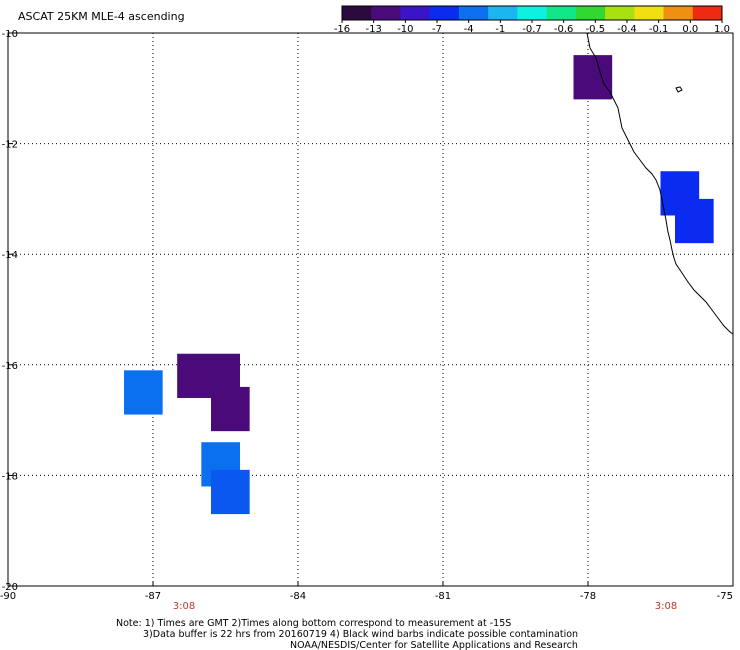  Describe the element at coordinates (8, 596) in the screenshot. I see `longitude-label: -90` at that location.